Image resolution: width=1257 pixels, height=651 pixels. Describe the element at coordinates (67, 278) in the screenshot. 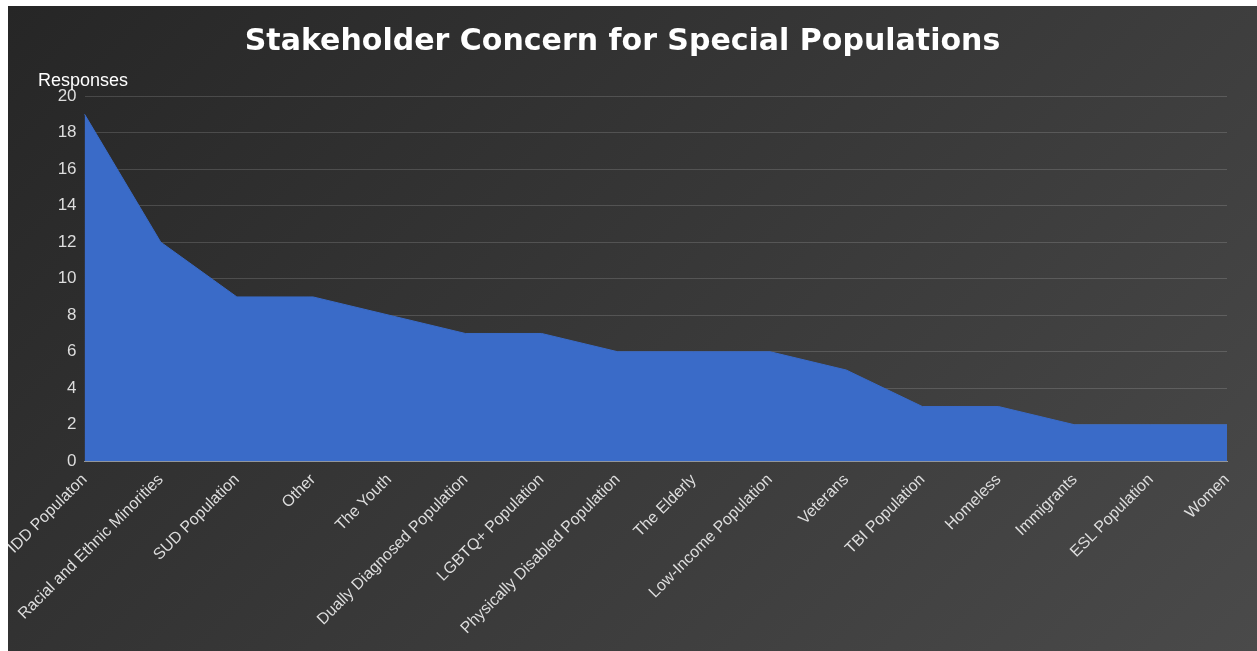

I see `y-tick-label: 10` at that location.